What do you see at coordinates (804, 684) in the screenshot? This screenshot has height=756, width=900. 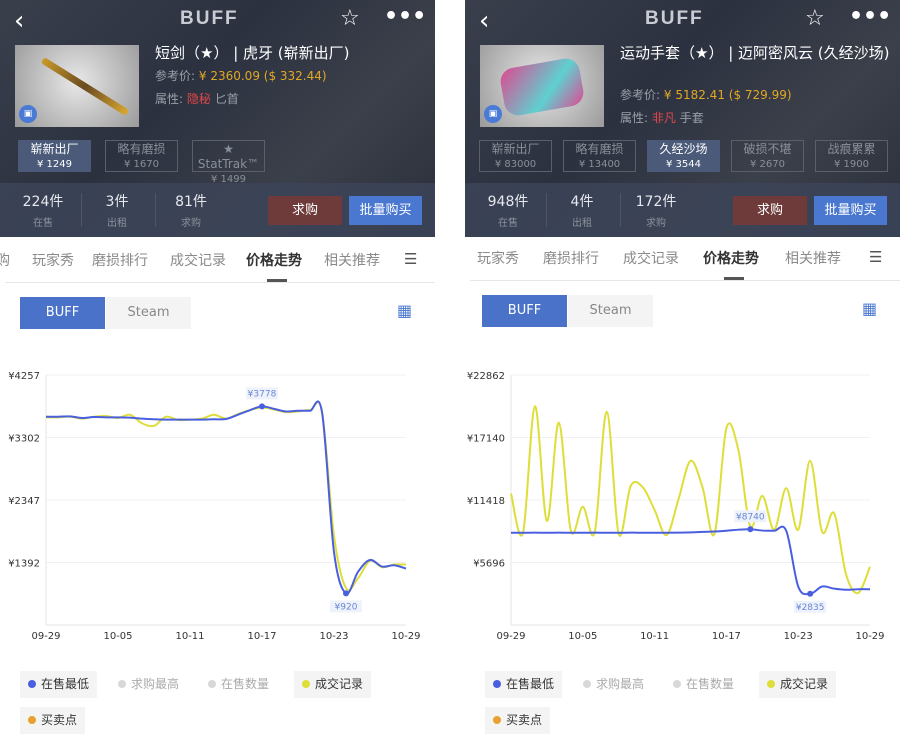 I see `legend-label: 成交记录` at bounding box center [804, 684].